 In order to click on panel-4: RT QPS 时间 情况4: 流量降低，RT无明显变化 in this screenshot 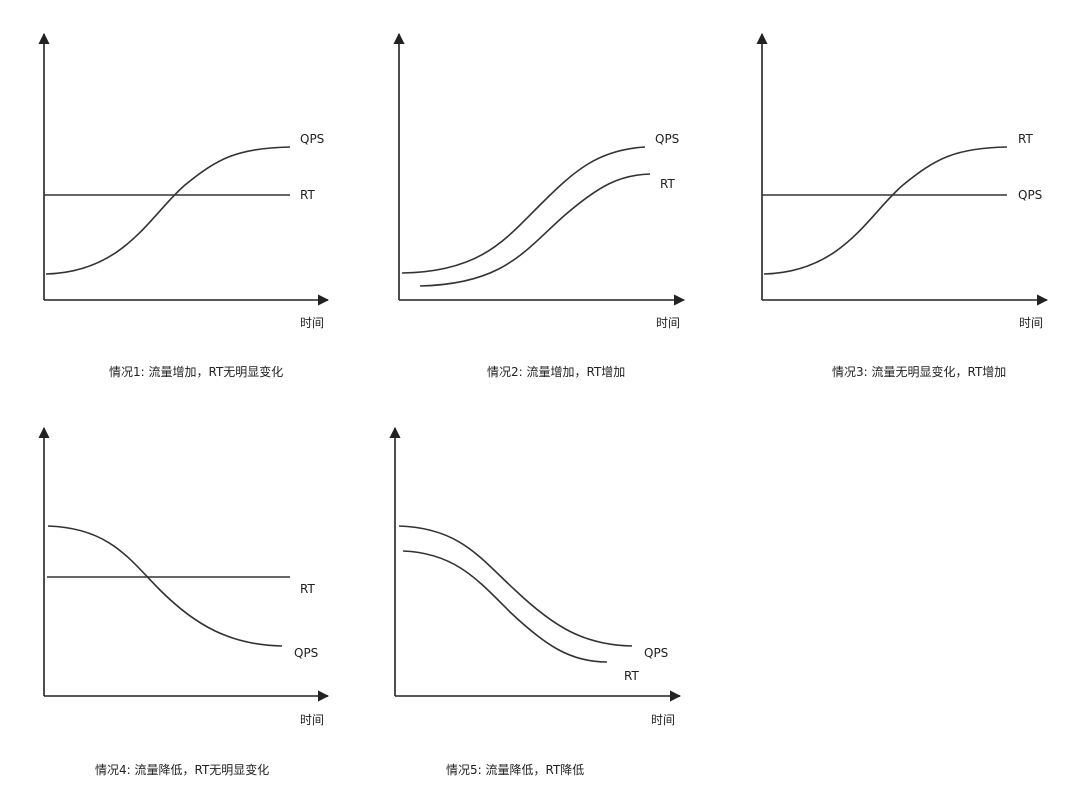, I will do `click(184, 601)`.